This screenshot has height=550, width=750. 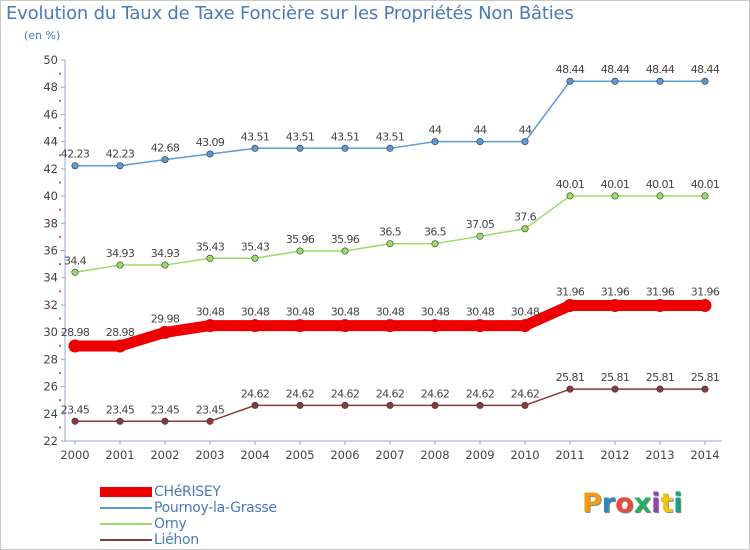 I want to click on x-tick-label: 2001, so click(x=119, y=455).